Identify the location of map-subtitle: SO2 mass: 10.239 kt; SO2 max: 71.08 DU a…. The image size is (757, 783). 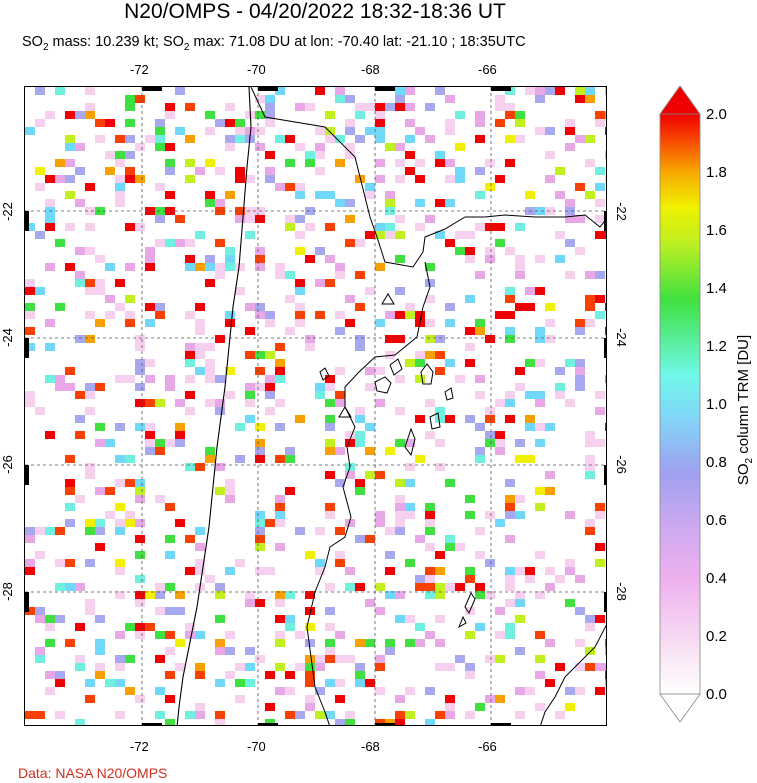
(274, 43).